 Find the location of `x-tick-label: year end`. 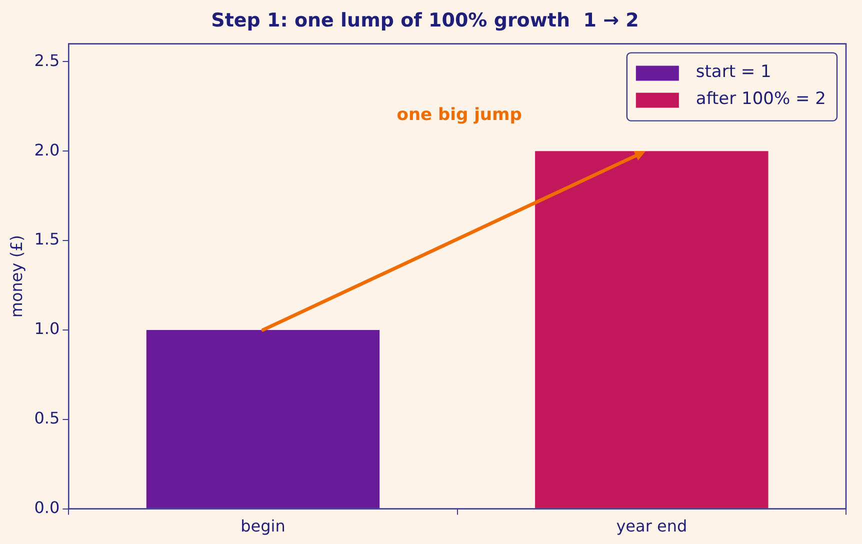

x-tick-label: year end is located at coordinates (652, 526).